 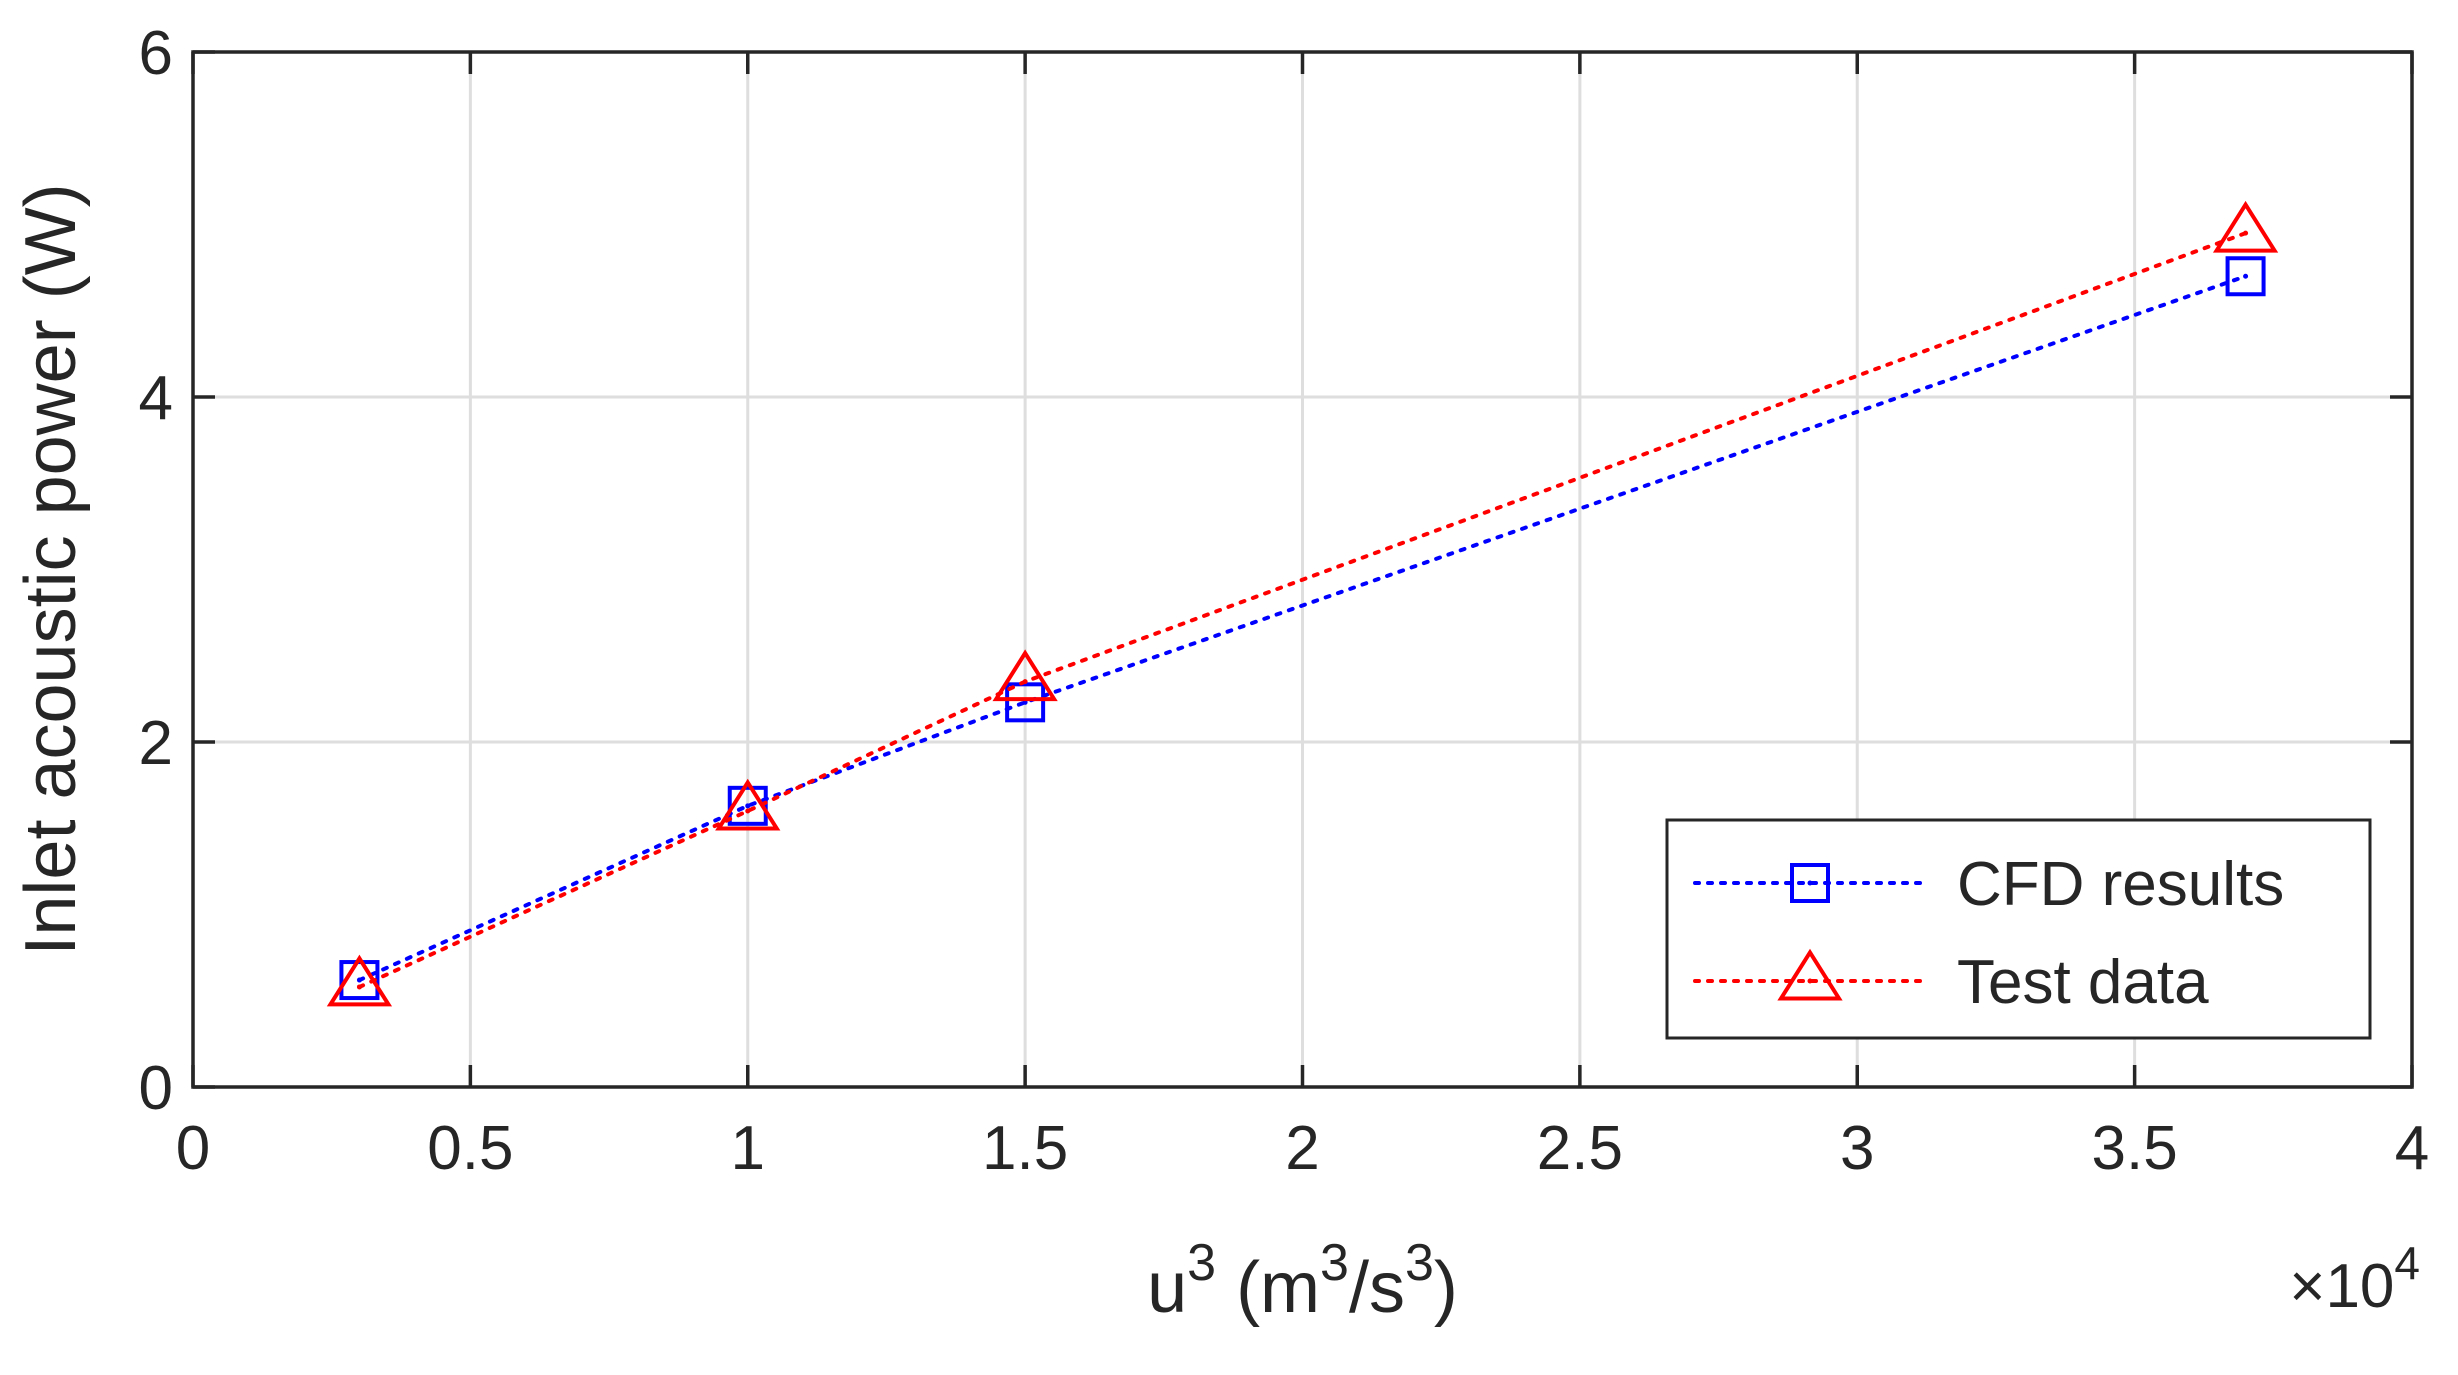 What do you see at coordinates (748, 1148) in the screenshot?
I see `x-tick-label: 1` at bounding box center [748, 1148].